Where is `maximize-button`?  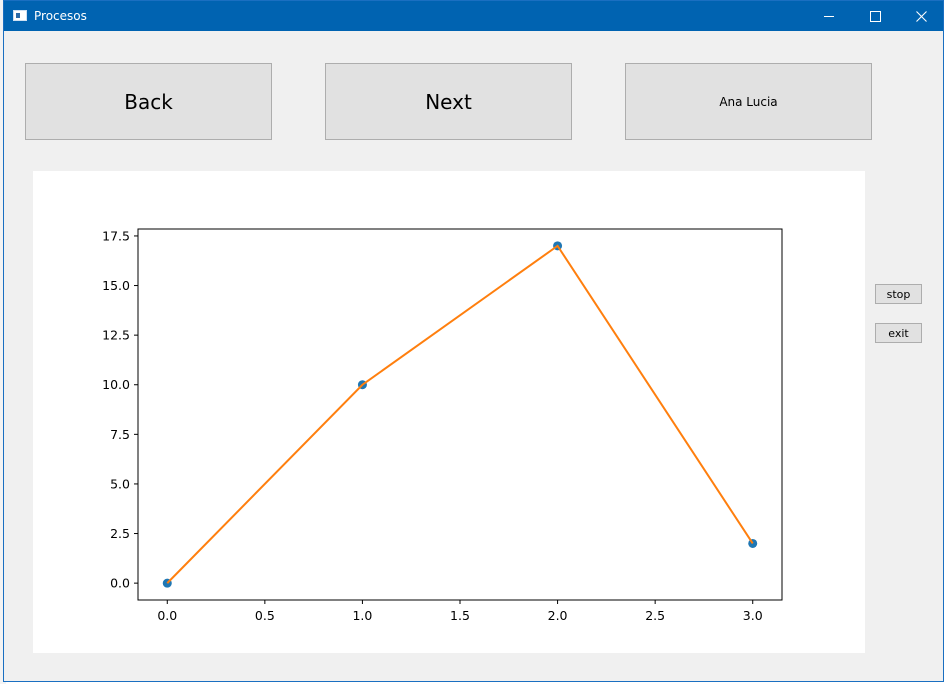 maximize-button is located at coordinates (875, 16).